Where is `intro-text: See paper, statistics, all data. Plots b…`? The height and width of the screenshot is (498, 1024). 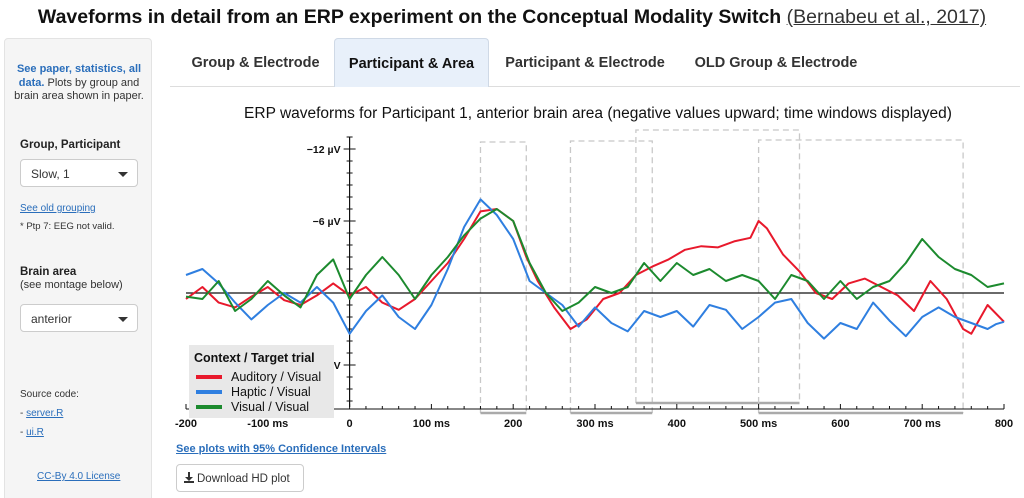
intro-text: See paper, statistics, all data. Plots b… is located at coordinates (79, 83).